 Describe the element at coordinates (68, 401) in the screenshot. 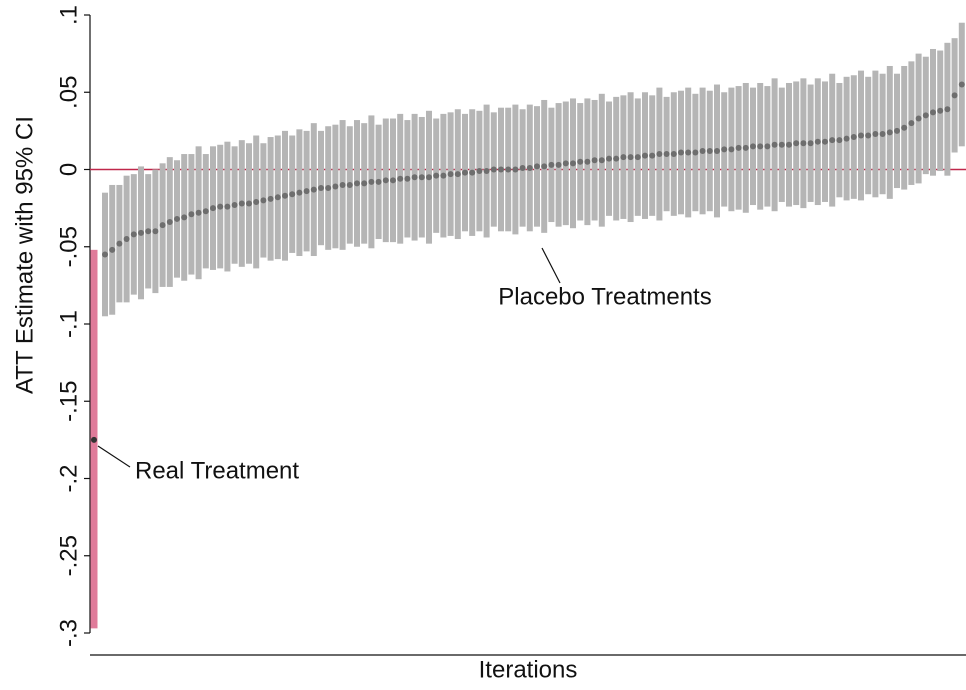

I see `y-tick-label: -.15` at that location.